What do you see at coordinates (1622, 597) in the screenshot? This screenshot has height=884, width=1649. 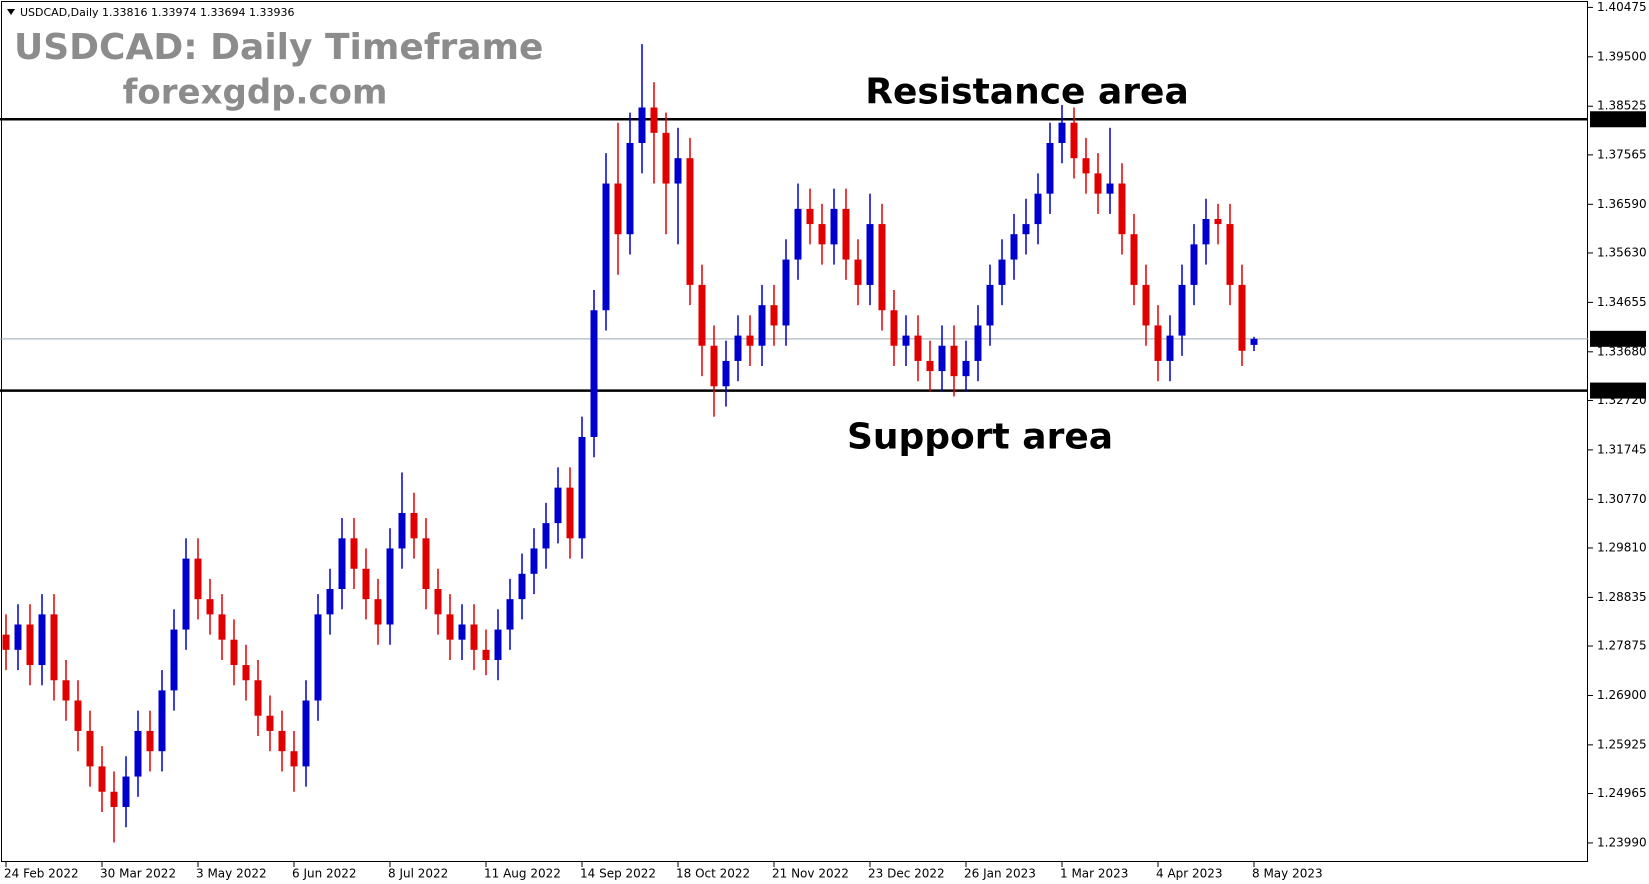 I see `y-tick-label: 1.28835` at bounding box center [1622, 597].